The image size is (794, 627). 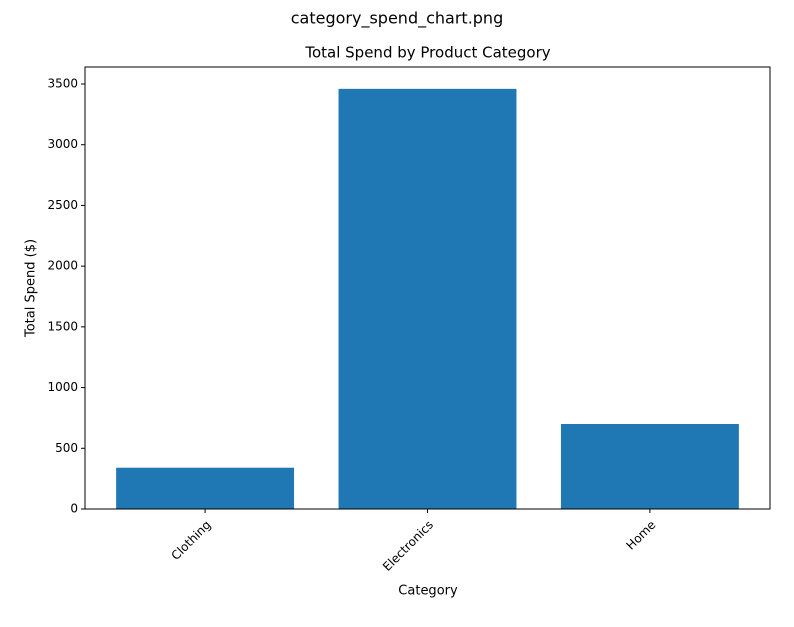 What do you see at coordinates (62, 387) in the screenshot?
I see `y-tick-label: 1000` at bounding box center [62, 387].